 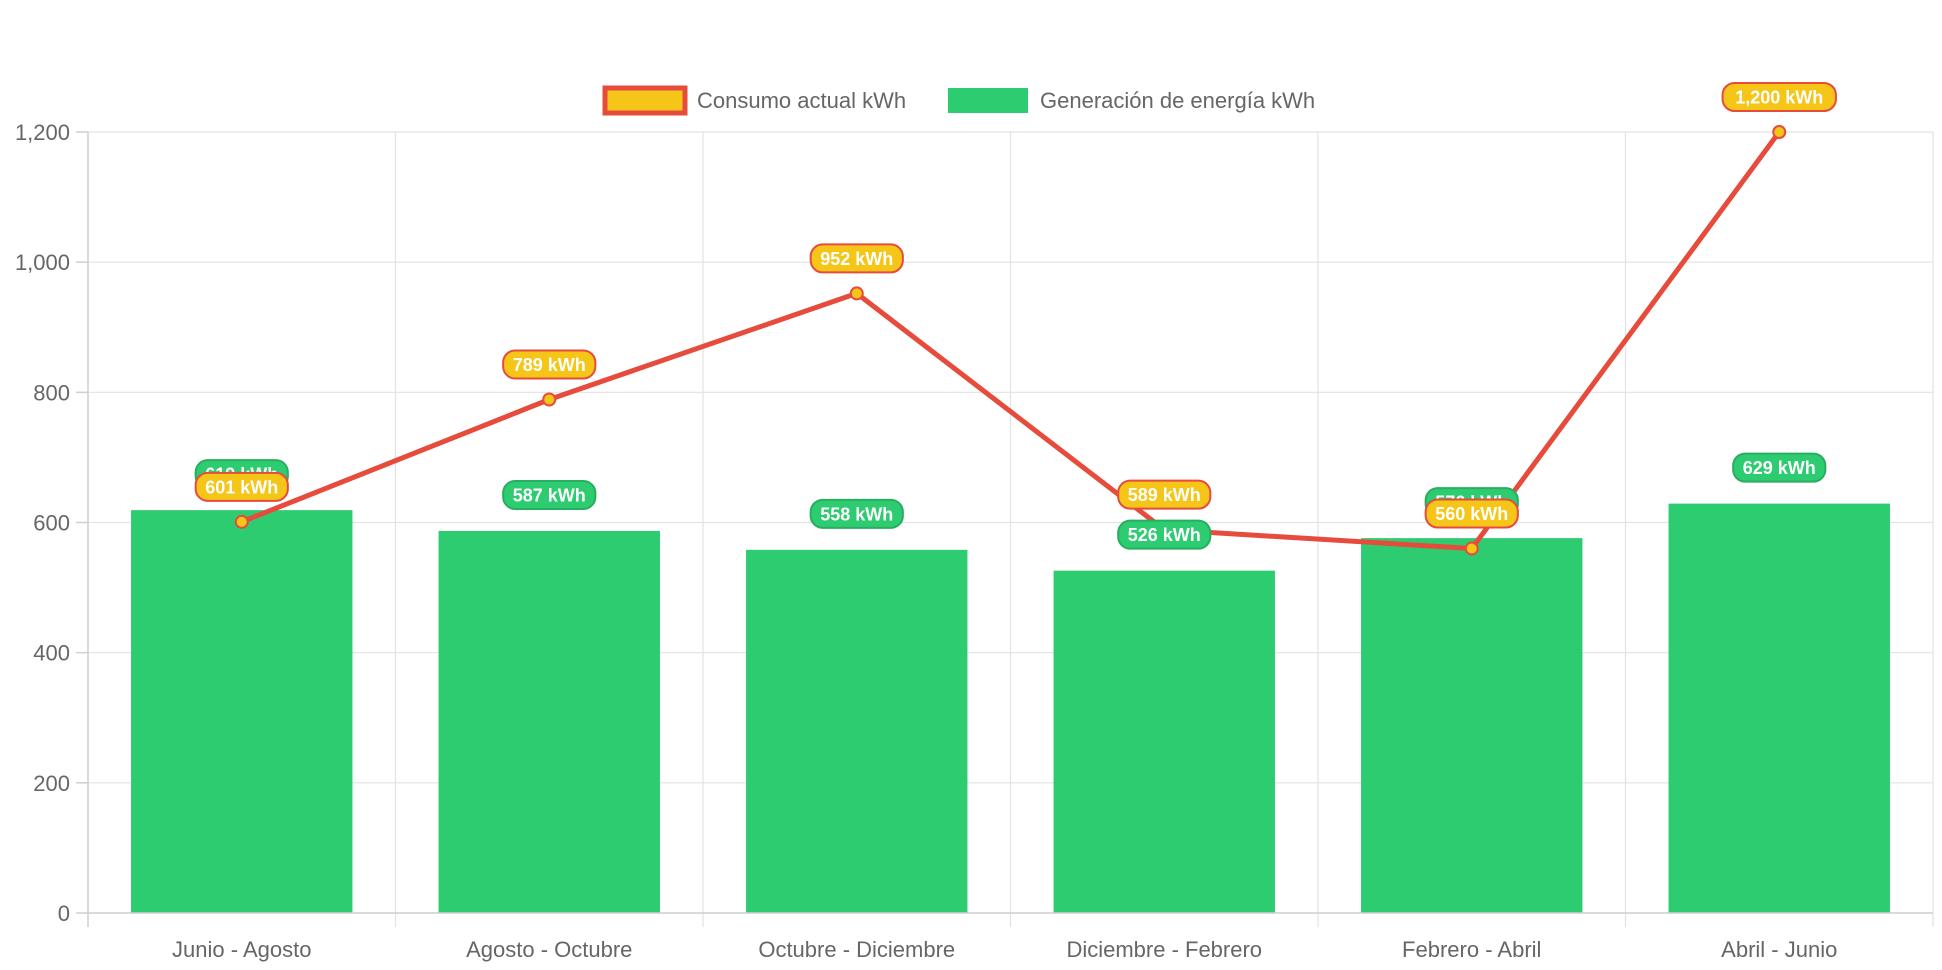 I want to click on legend-swatch-generacion, so click(x=988, y=100).